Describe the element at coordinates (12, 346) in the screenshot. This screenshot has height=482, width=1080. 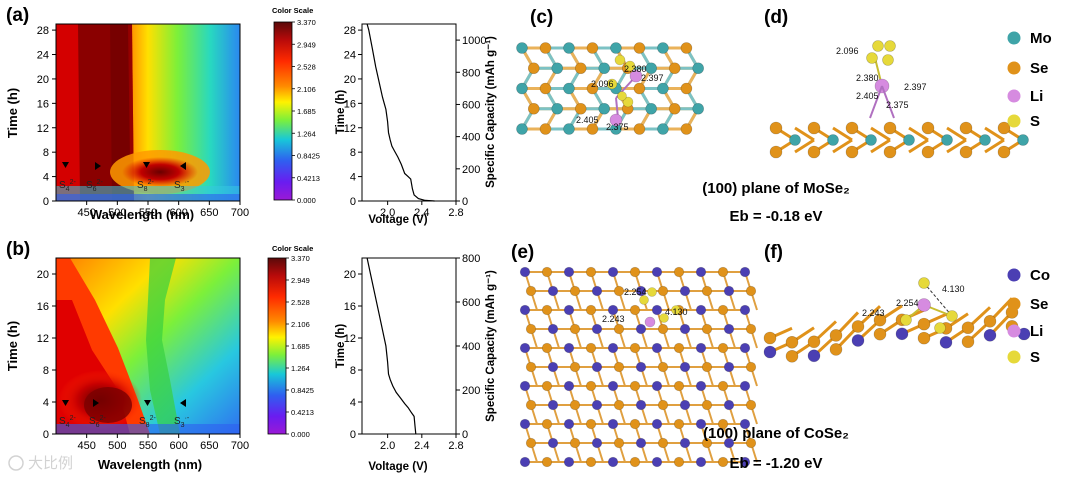
I see `contour-b-ylabel: Time (h)` at that location.